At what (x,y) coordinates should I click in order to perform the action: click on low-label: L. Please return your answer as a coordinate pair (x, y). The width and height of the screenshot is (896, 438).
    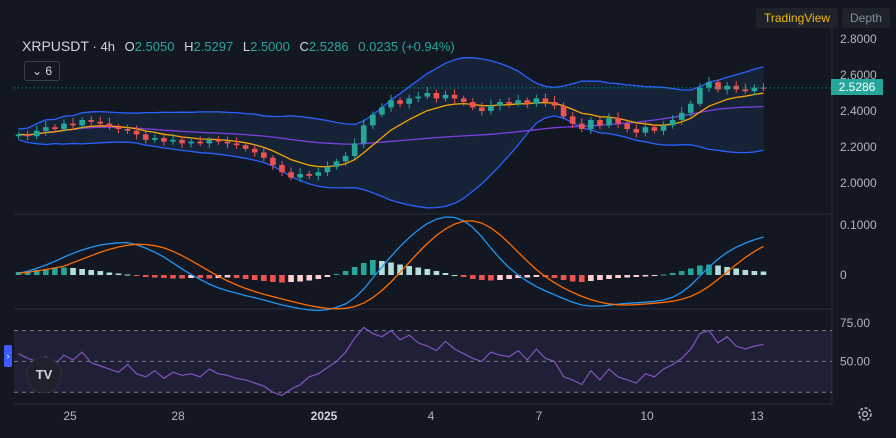
    Looking at the image, I should click on (246, 46).